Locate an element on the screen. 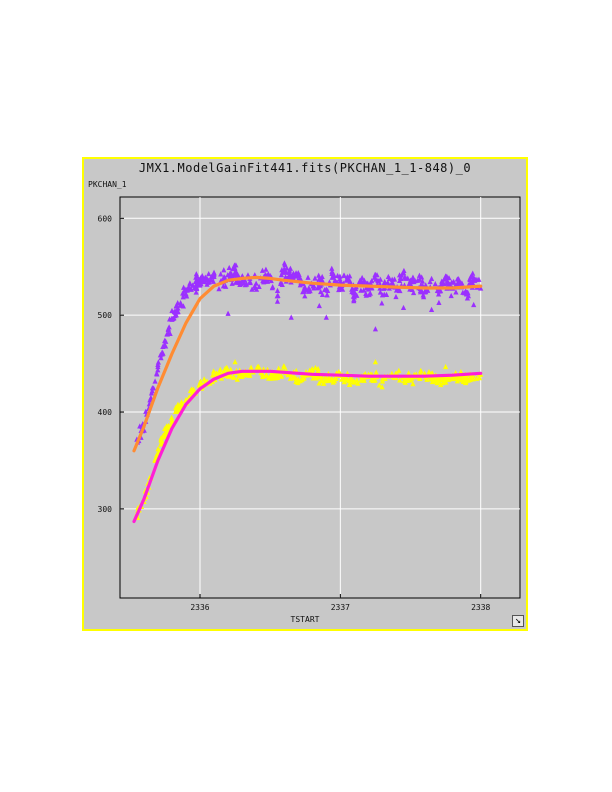 This screenshot has width=612, height=792. y-tick-label: 600 is located at coordinates (105, 218).